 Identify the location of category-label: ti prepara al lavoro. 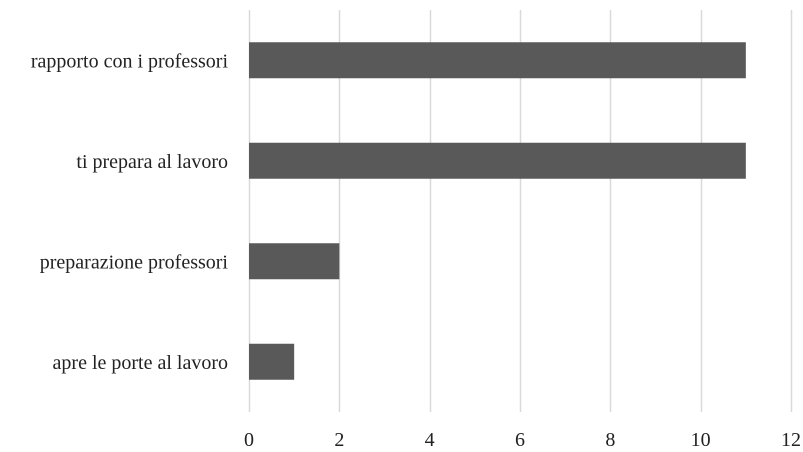
(152, 162).